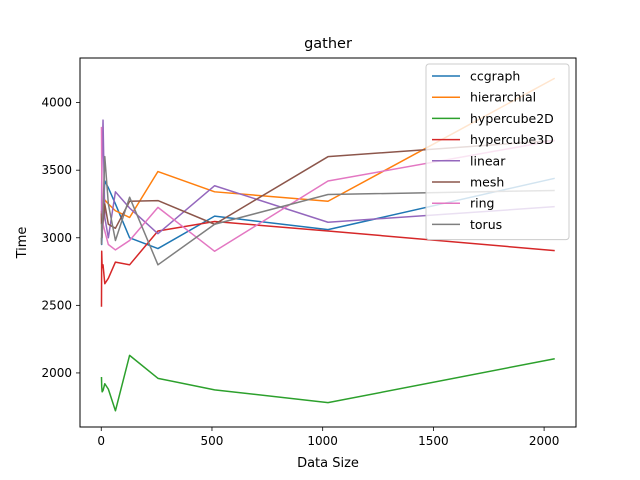  I want to click on legend-label-hypercube3D: hypercube3D, so click(512, 139).